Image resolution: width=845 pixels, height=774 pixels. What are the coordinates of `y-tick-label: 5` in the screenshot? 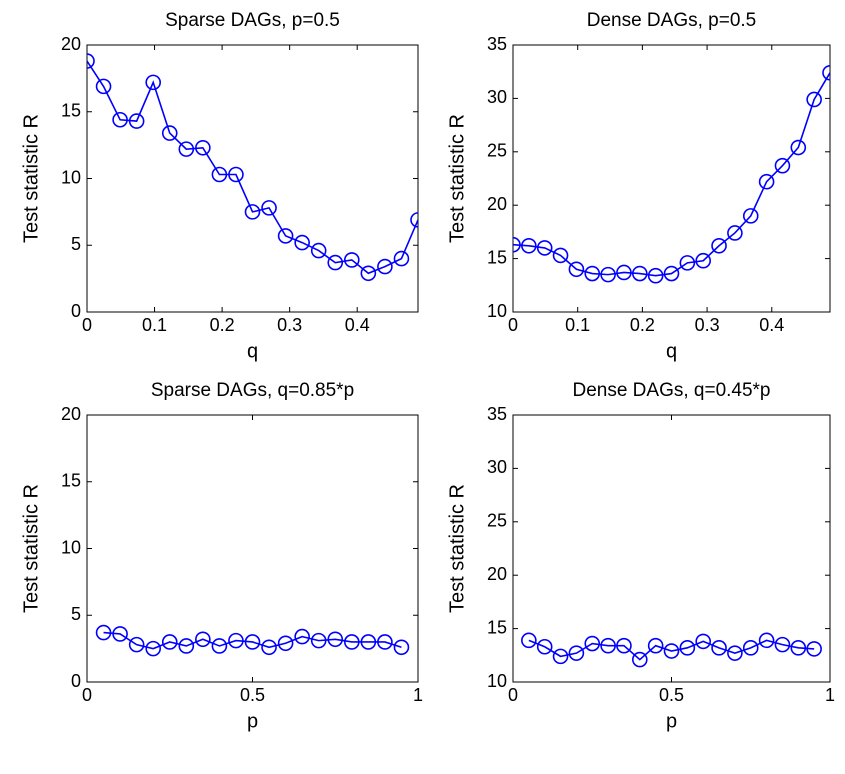 It's located at (76, 614).